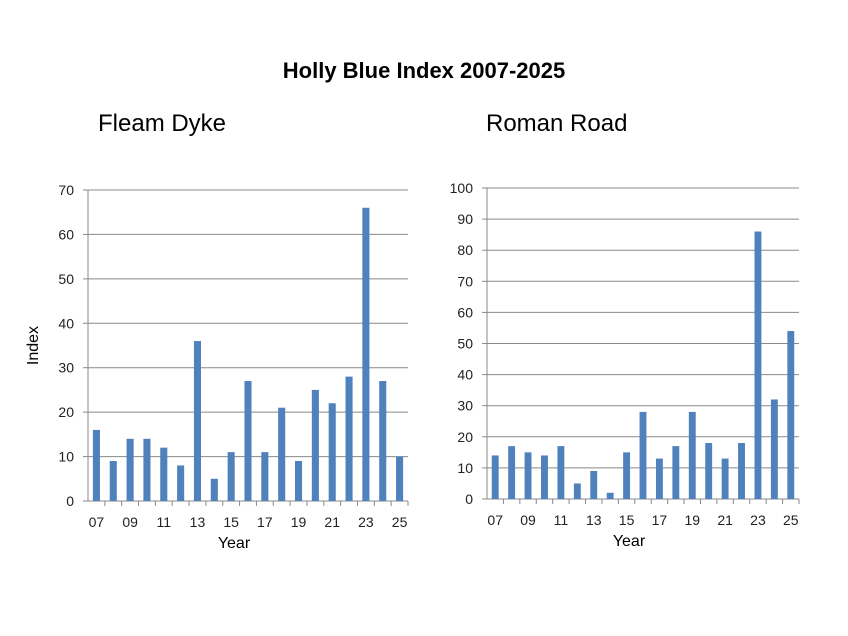 The image size is (848, 636). What do you see at coordinates (725, 520) in the screenshot?
I see `roman-road-xtick-label: 21` at bounding box center [725, 520].